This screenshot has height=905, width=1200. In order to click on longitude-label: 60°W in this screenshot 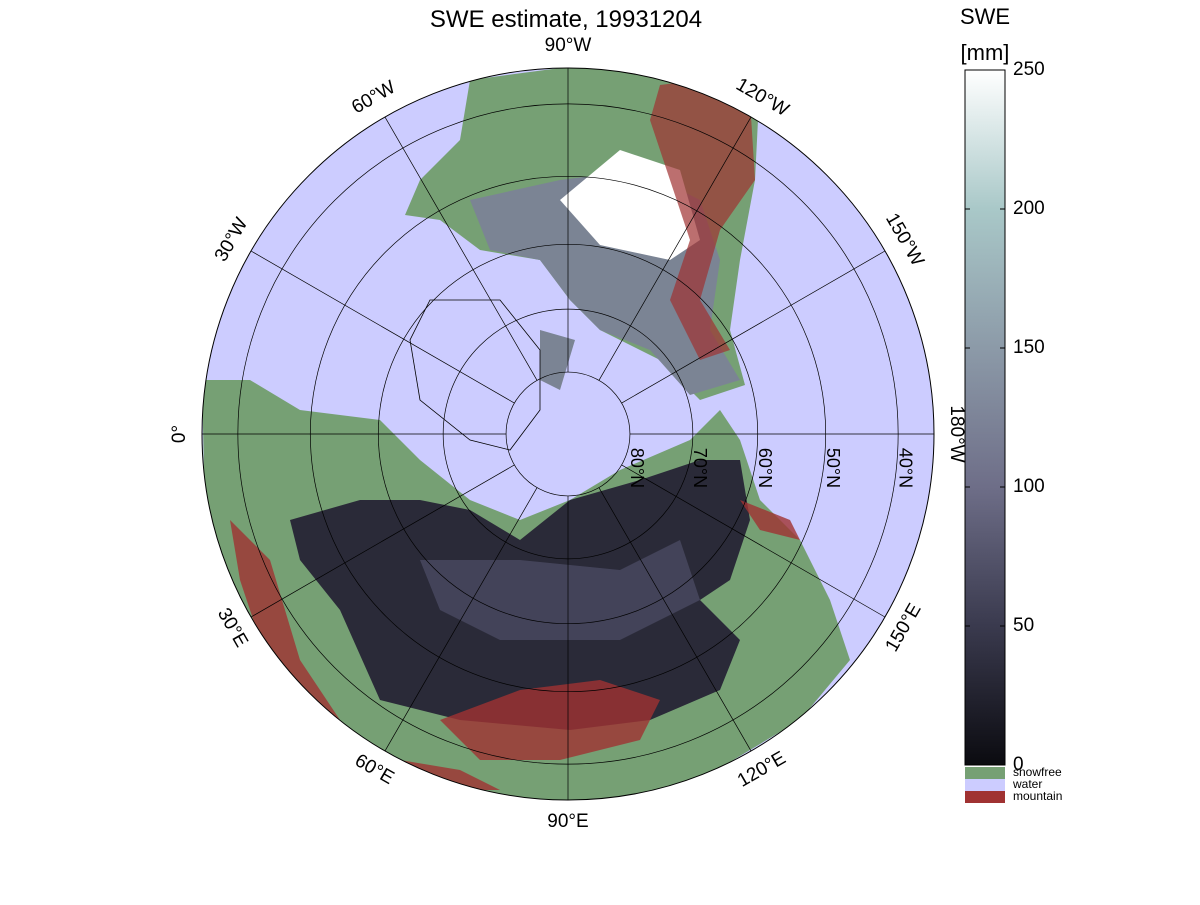, I will do `click(373, 98)`.